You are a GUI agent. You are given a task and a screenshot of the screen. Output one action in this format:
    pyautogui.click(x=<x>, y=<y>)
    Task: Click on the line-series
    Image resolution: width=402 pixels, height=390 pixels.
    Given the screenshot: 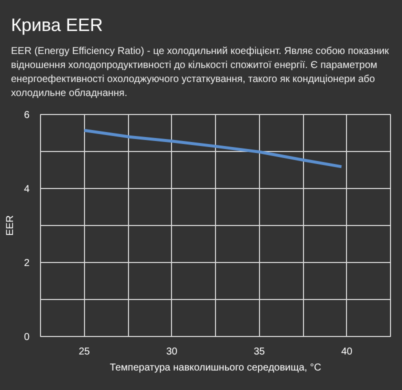 What is the action you would take?
    pyautogui.click(x=212, y=148)
    